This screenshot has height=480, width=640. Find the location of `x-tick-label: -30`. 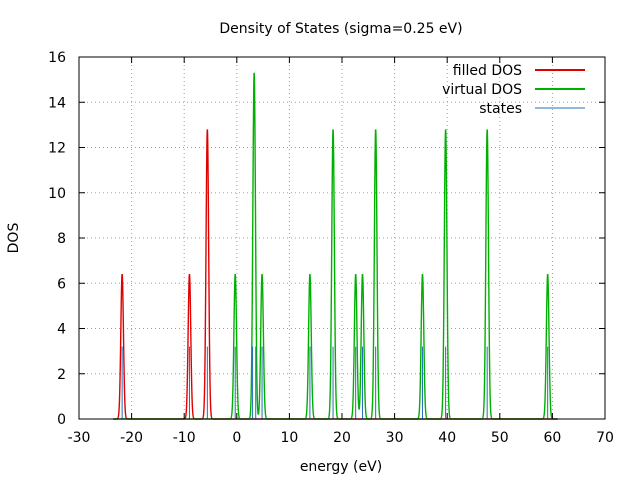

x-tick-label: -30 is located at coordinates (79, 438).